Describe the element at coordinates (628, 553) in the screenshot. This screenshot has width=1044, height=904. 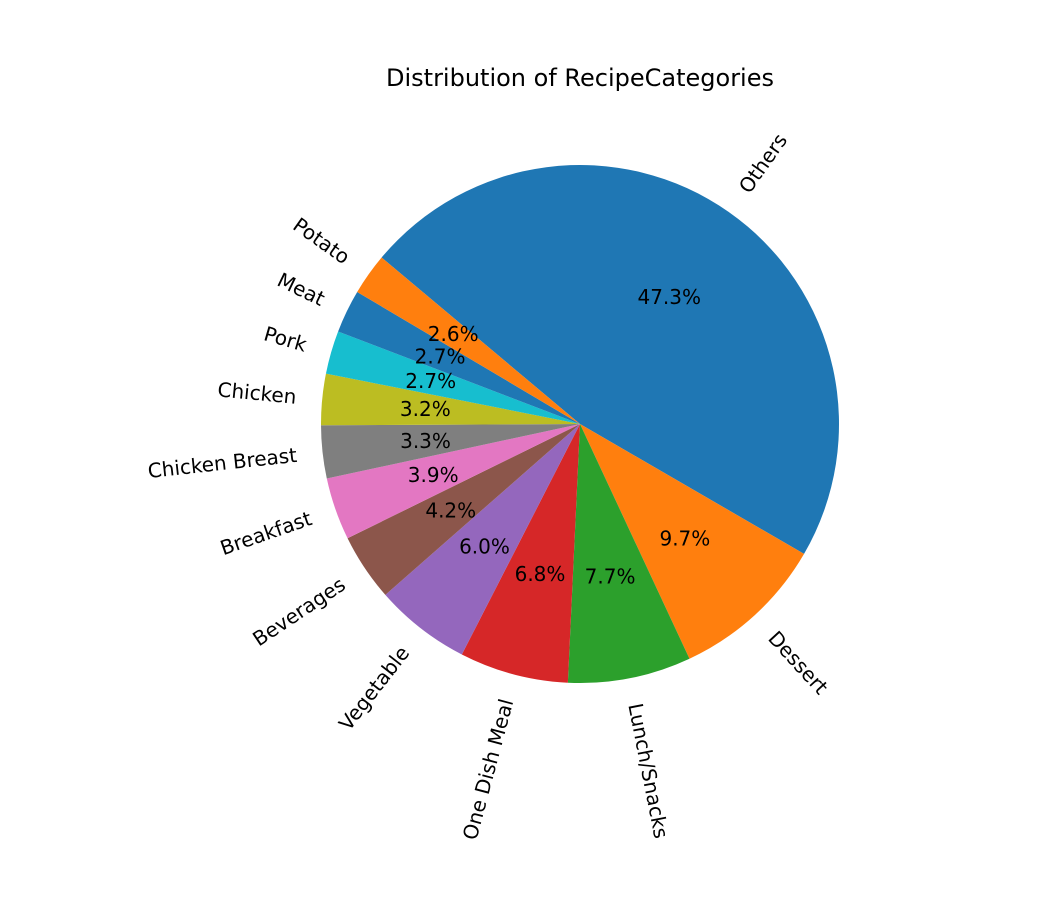
I see `pie-slice-lunch-snacks` at that location.